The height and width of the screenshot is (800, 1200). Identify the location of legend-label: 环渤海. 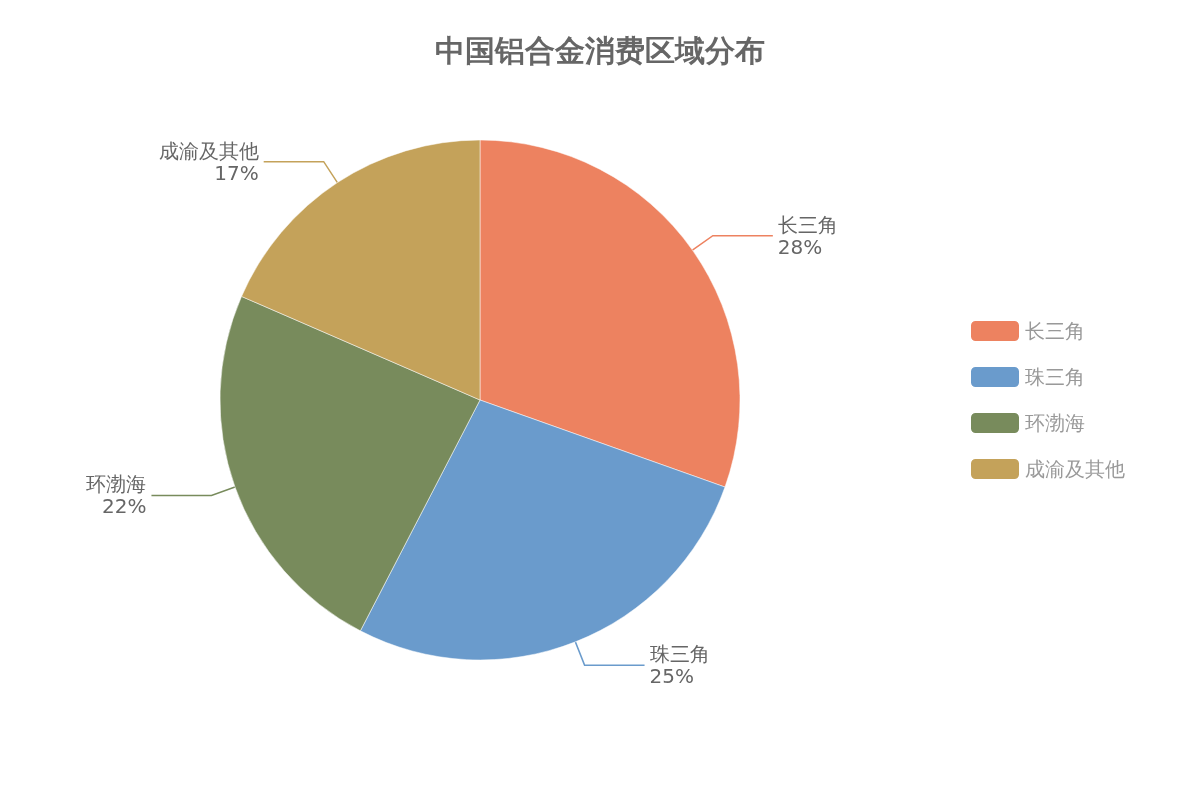
(1055, 423).